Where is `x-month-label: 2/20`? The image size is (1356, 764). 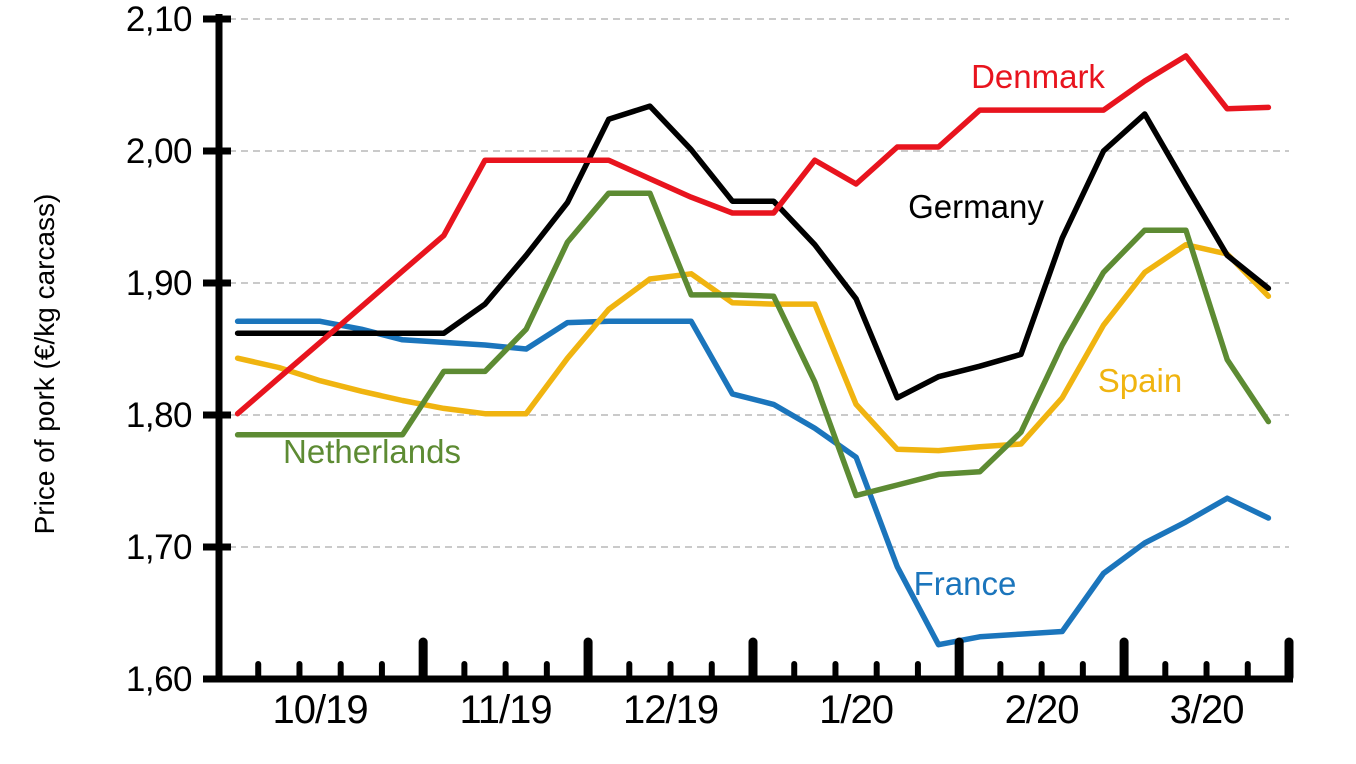
x-month-label: 2/20 is located at coordinates (1042, 710).